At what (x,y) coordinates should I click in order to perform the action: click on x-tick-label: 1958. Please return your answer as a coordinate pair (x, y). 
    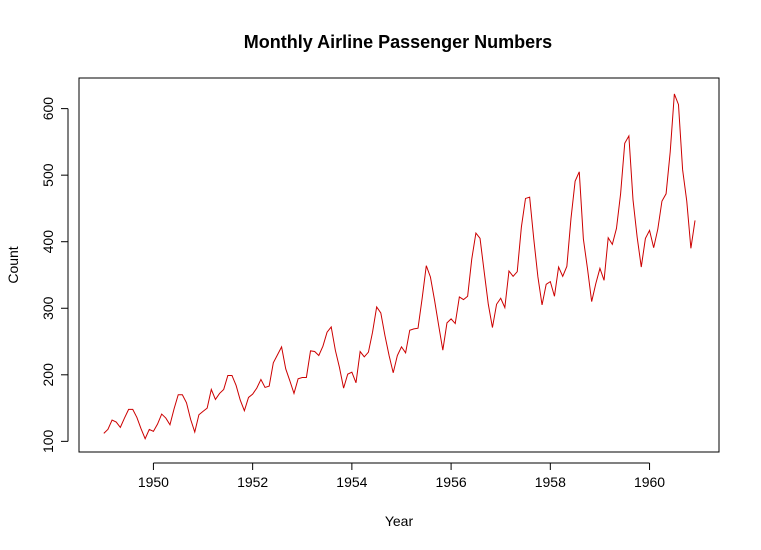
    Looking at the image, I should click on (550, 482).